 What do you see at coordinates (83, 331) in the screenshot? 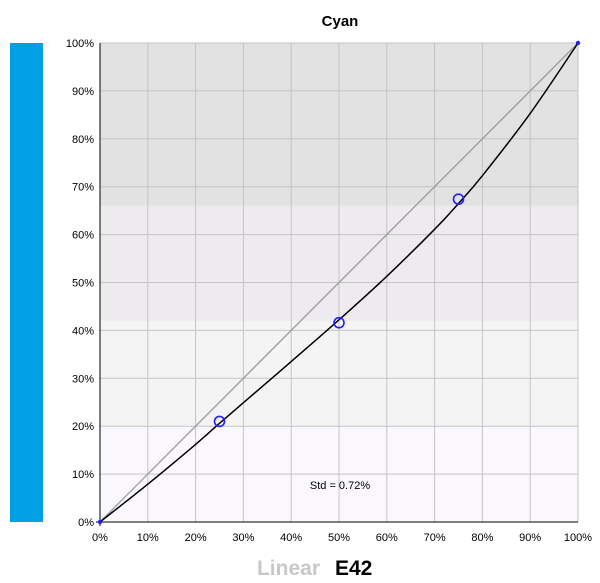
I see `y-tick-label: 40%` at bounding box center [83, 331].